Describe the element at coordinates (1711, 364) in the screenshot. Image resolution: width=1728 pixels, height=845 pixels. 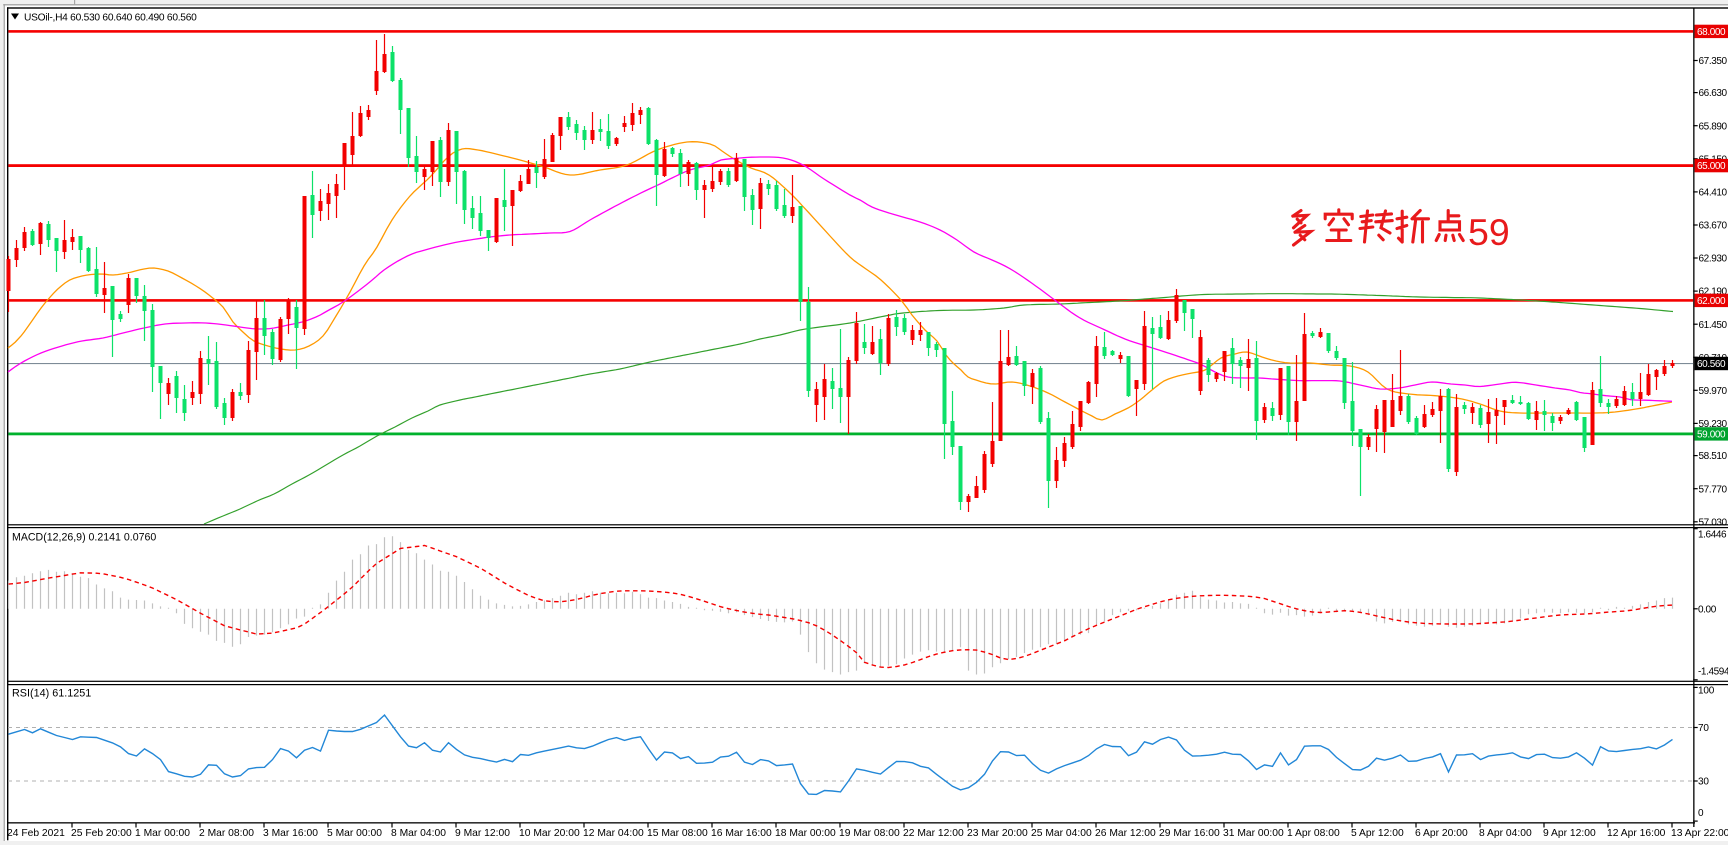
I see `svg-text: 60.560` at that location.